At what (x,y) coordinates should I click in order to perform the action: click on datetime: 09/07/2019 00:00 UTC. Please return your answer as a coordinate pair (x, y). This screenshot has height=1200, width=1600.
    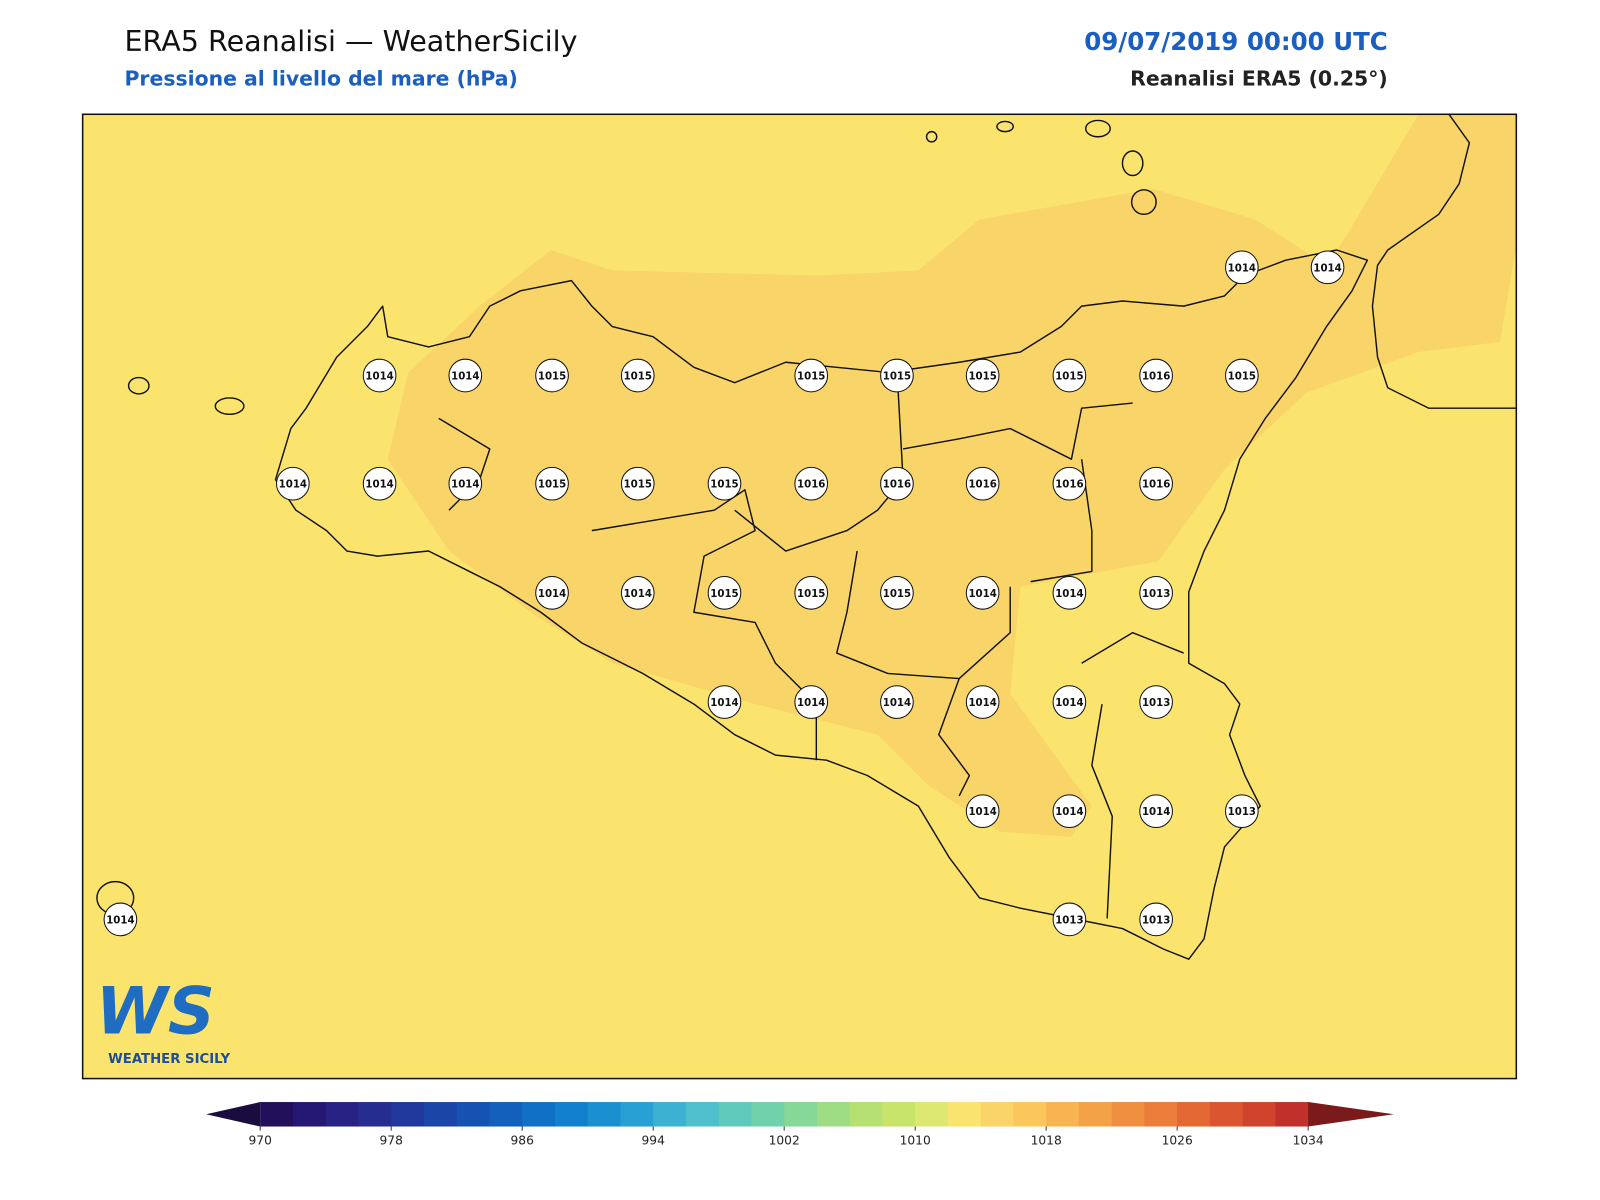
    Looking at the image, I should click on (1236, 41).